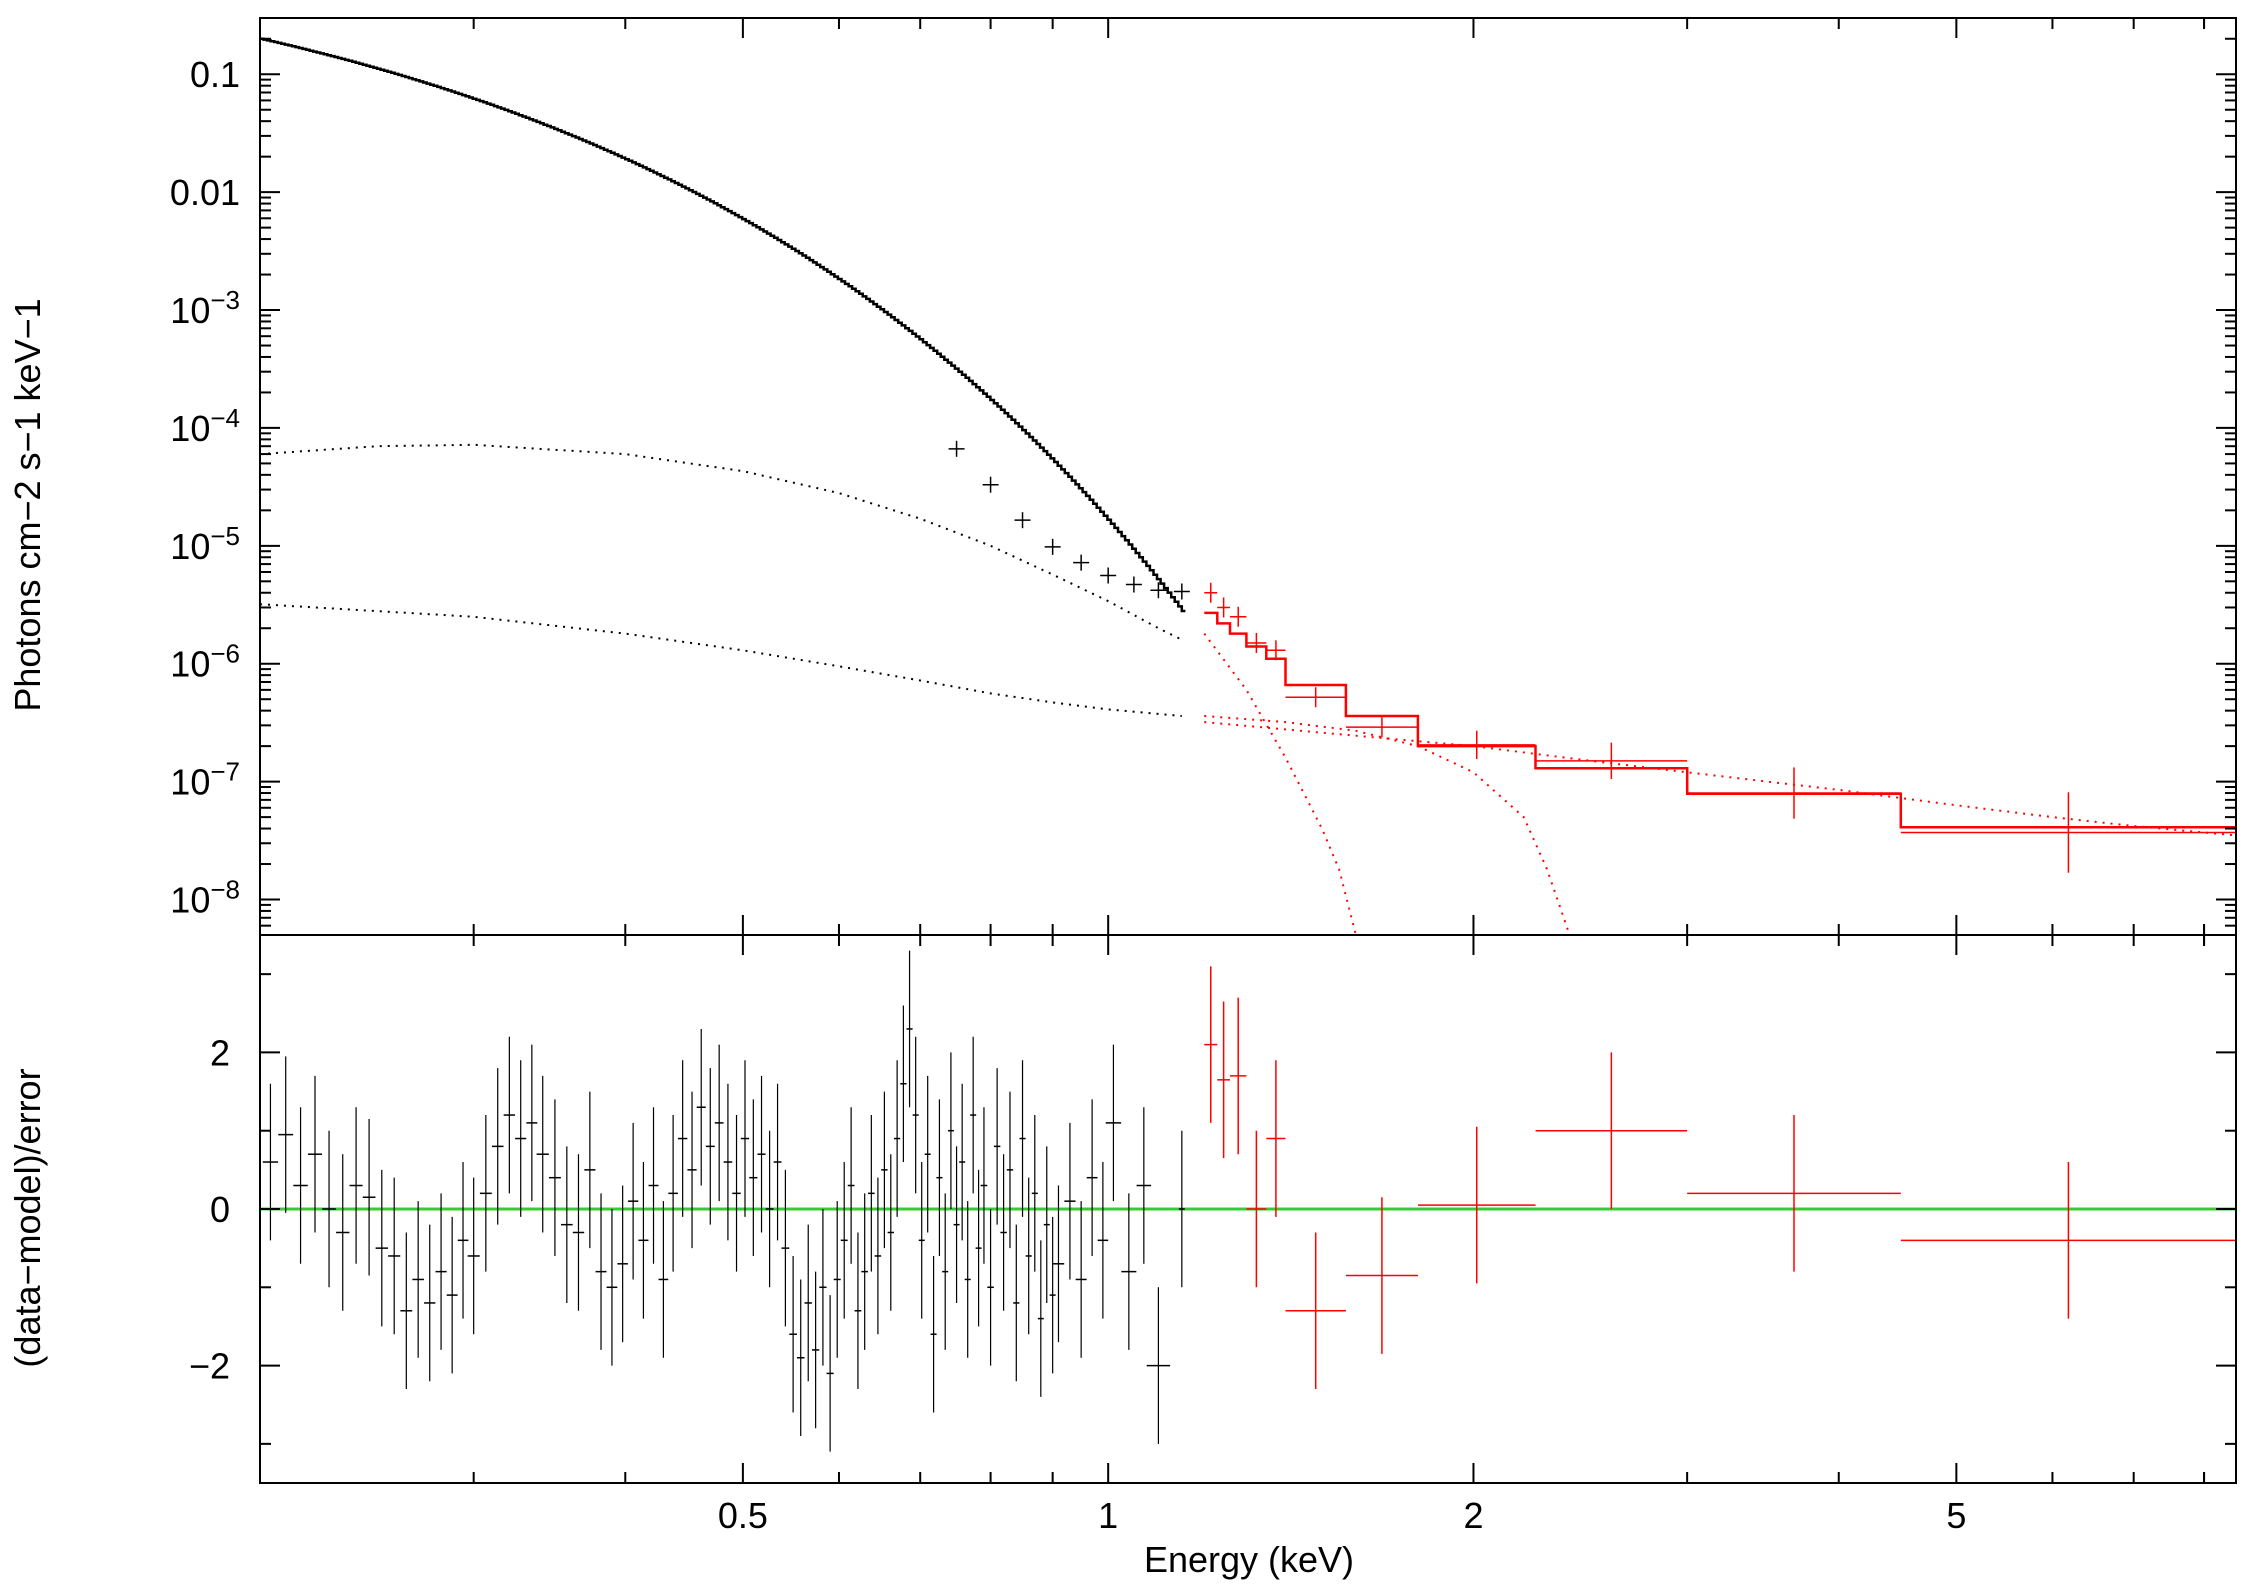 This screenshot has width=2251, height=1592. What do you see at coordinates (220, 1052) in the screenshot?
I see `y-tick-label: 2` at bounding box center [220, 1052].